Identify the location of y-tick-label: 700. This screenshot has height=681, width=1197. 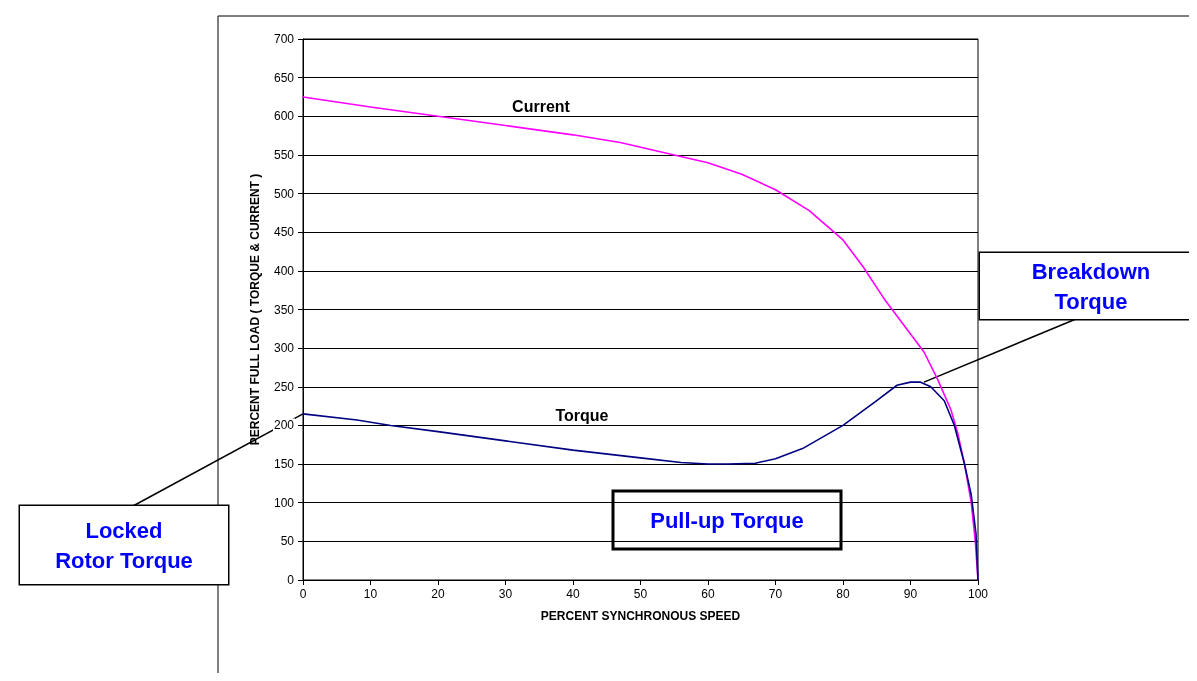
(284, 39).